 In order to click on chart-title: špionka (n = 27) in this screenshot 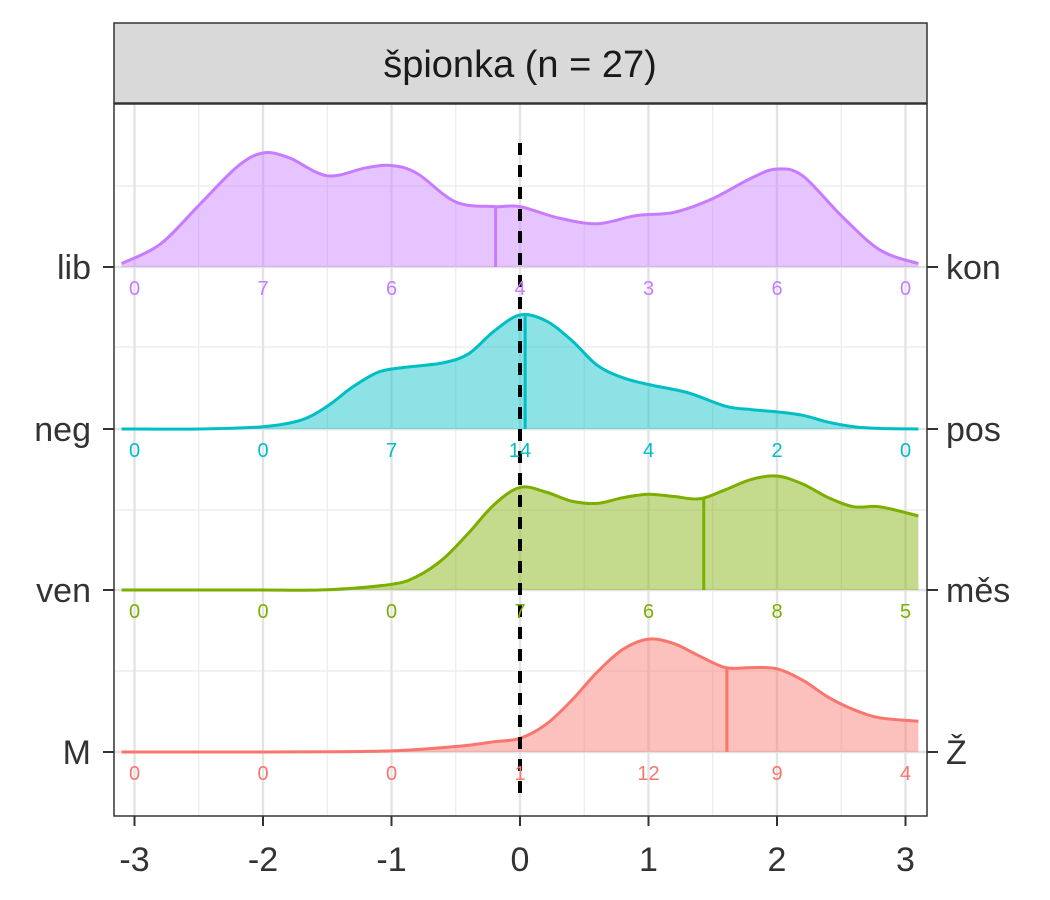, I will do `click(520, 65)`.